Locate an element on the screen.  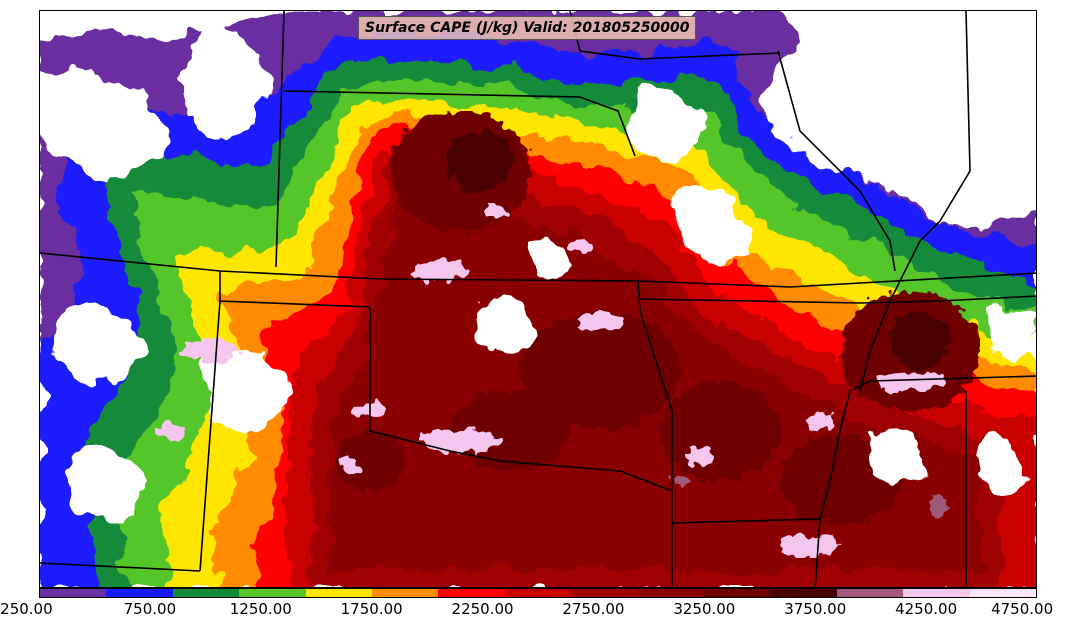
colorbar is located at coordinates (538, 593).